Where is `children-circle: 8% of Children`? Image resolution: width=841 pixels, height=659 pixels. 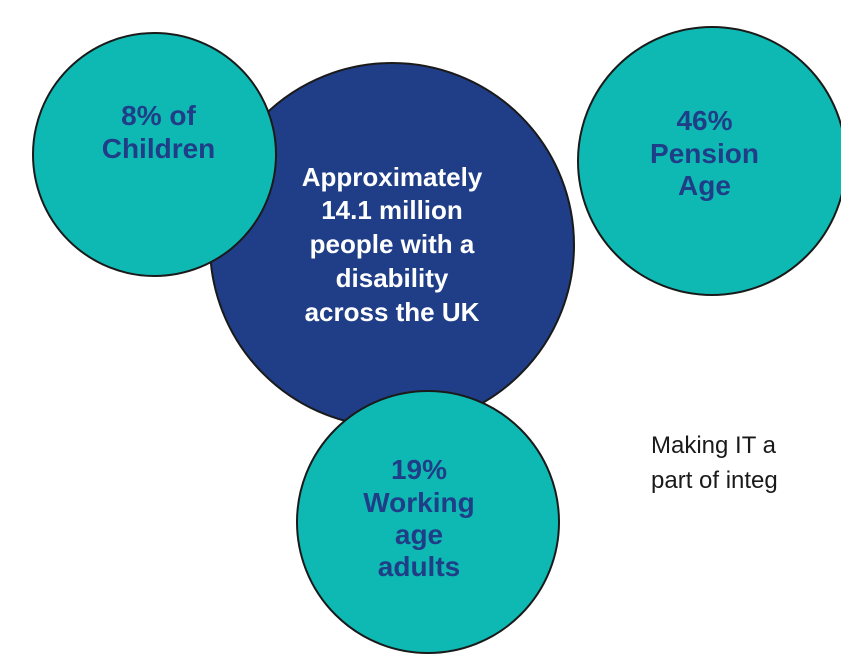 children-circle: 8% of Children is located at coordinates (154, 154).